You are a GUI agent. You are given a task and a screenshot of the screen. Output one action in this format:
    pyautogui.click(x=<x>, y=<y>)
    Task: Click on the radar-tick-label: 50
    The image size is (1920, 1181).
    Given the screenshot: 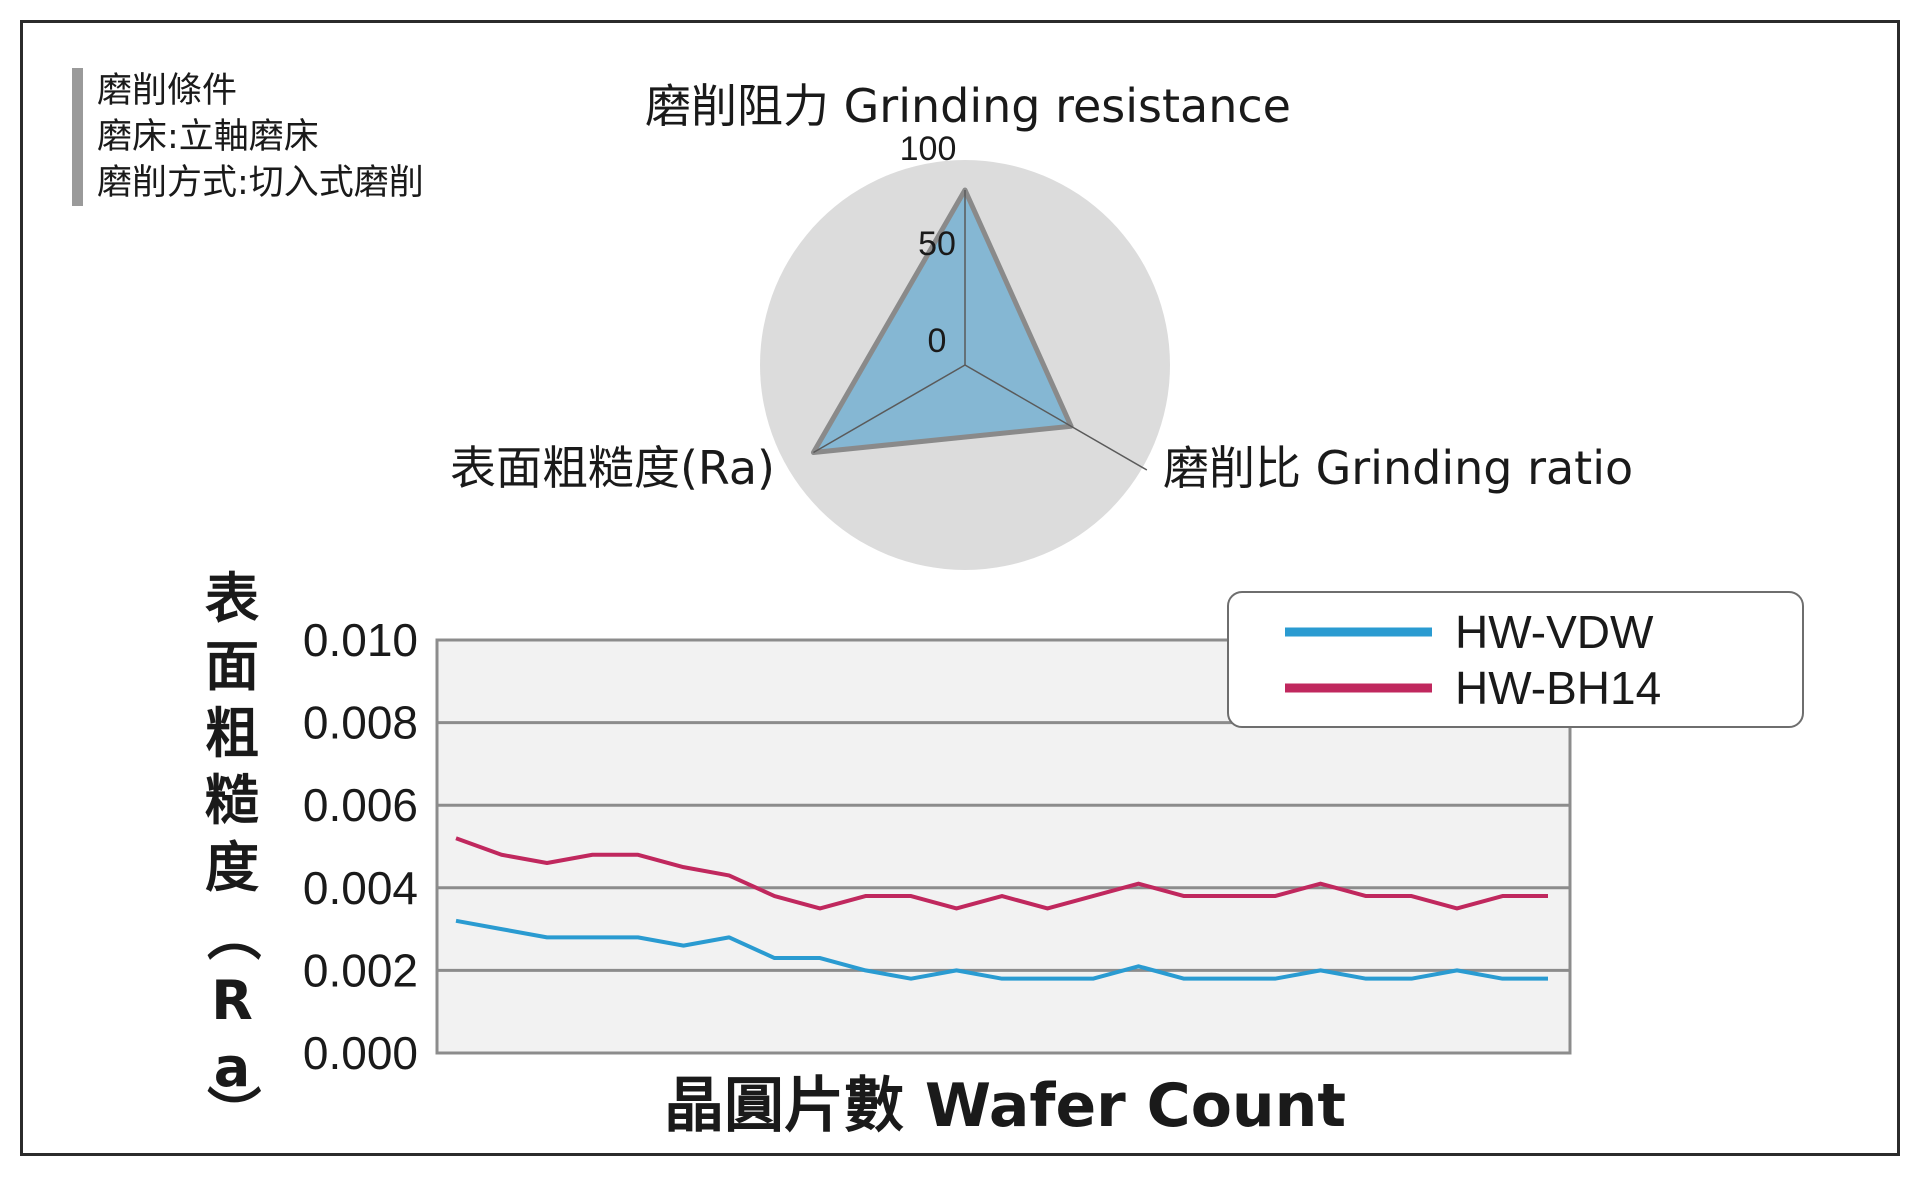 What is the action you would take?
    pyautogui.click(x=937, y=244)
    